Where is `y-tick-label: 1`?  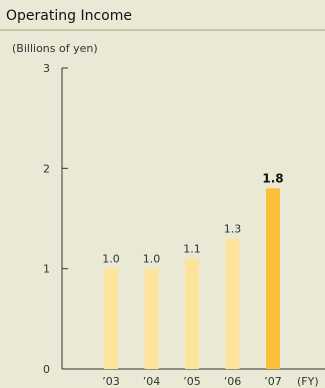
y-tick-label: 1 is located at coordinates (46, 269).